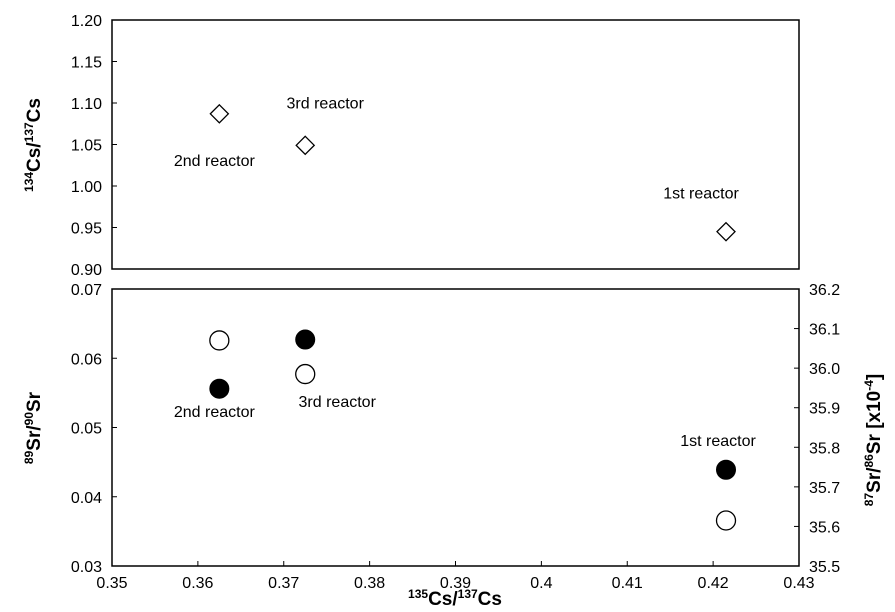 Image resolution: width=895 pixels, height=612 pixels. I want to click on top-y-tick-label: 1.10, so click(86, 104).